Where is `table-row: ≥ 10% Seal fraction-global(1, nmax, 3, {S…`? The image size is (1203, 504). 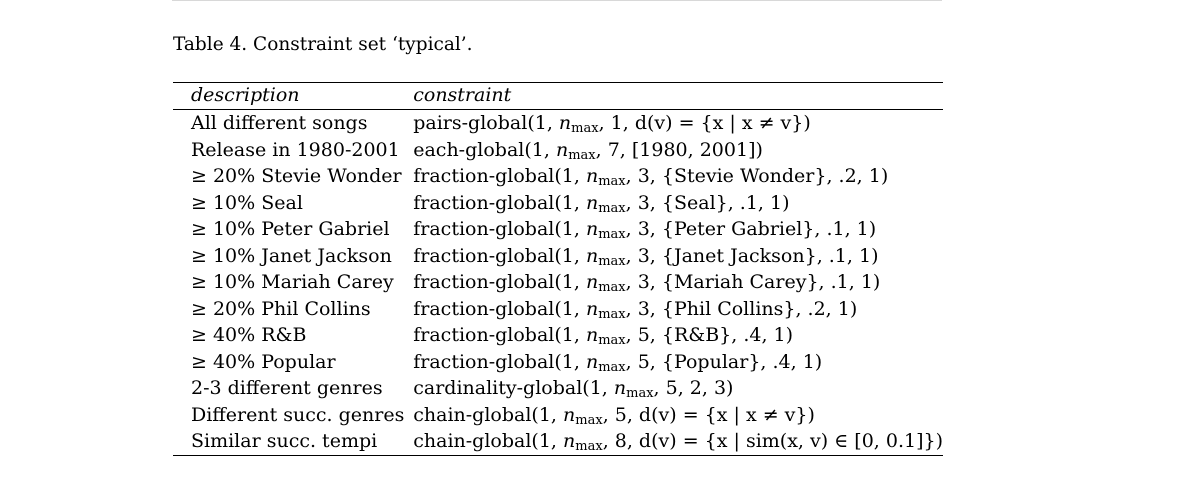
table-row: ≥ 10% Seal fraction-global(1, nmax, 3, {S… is located at coordinates (558, 203).